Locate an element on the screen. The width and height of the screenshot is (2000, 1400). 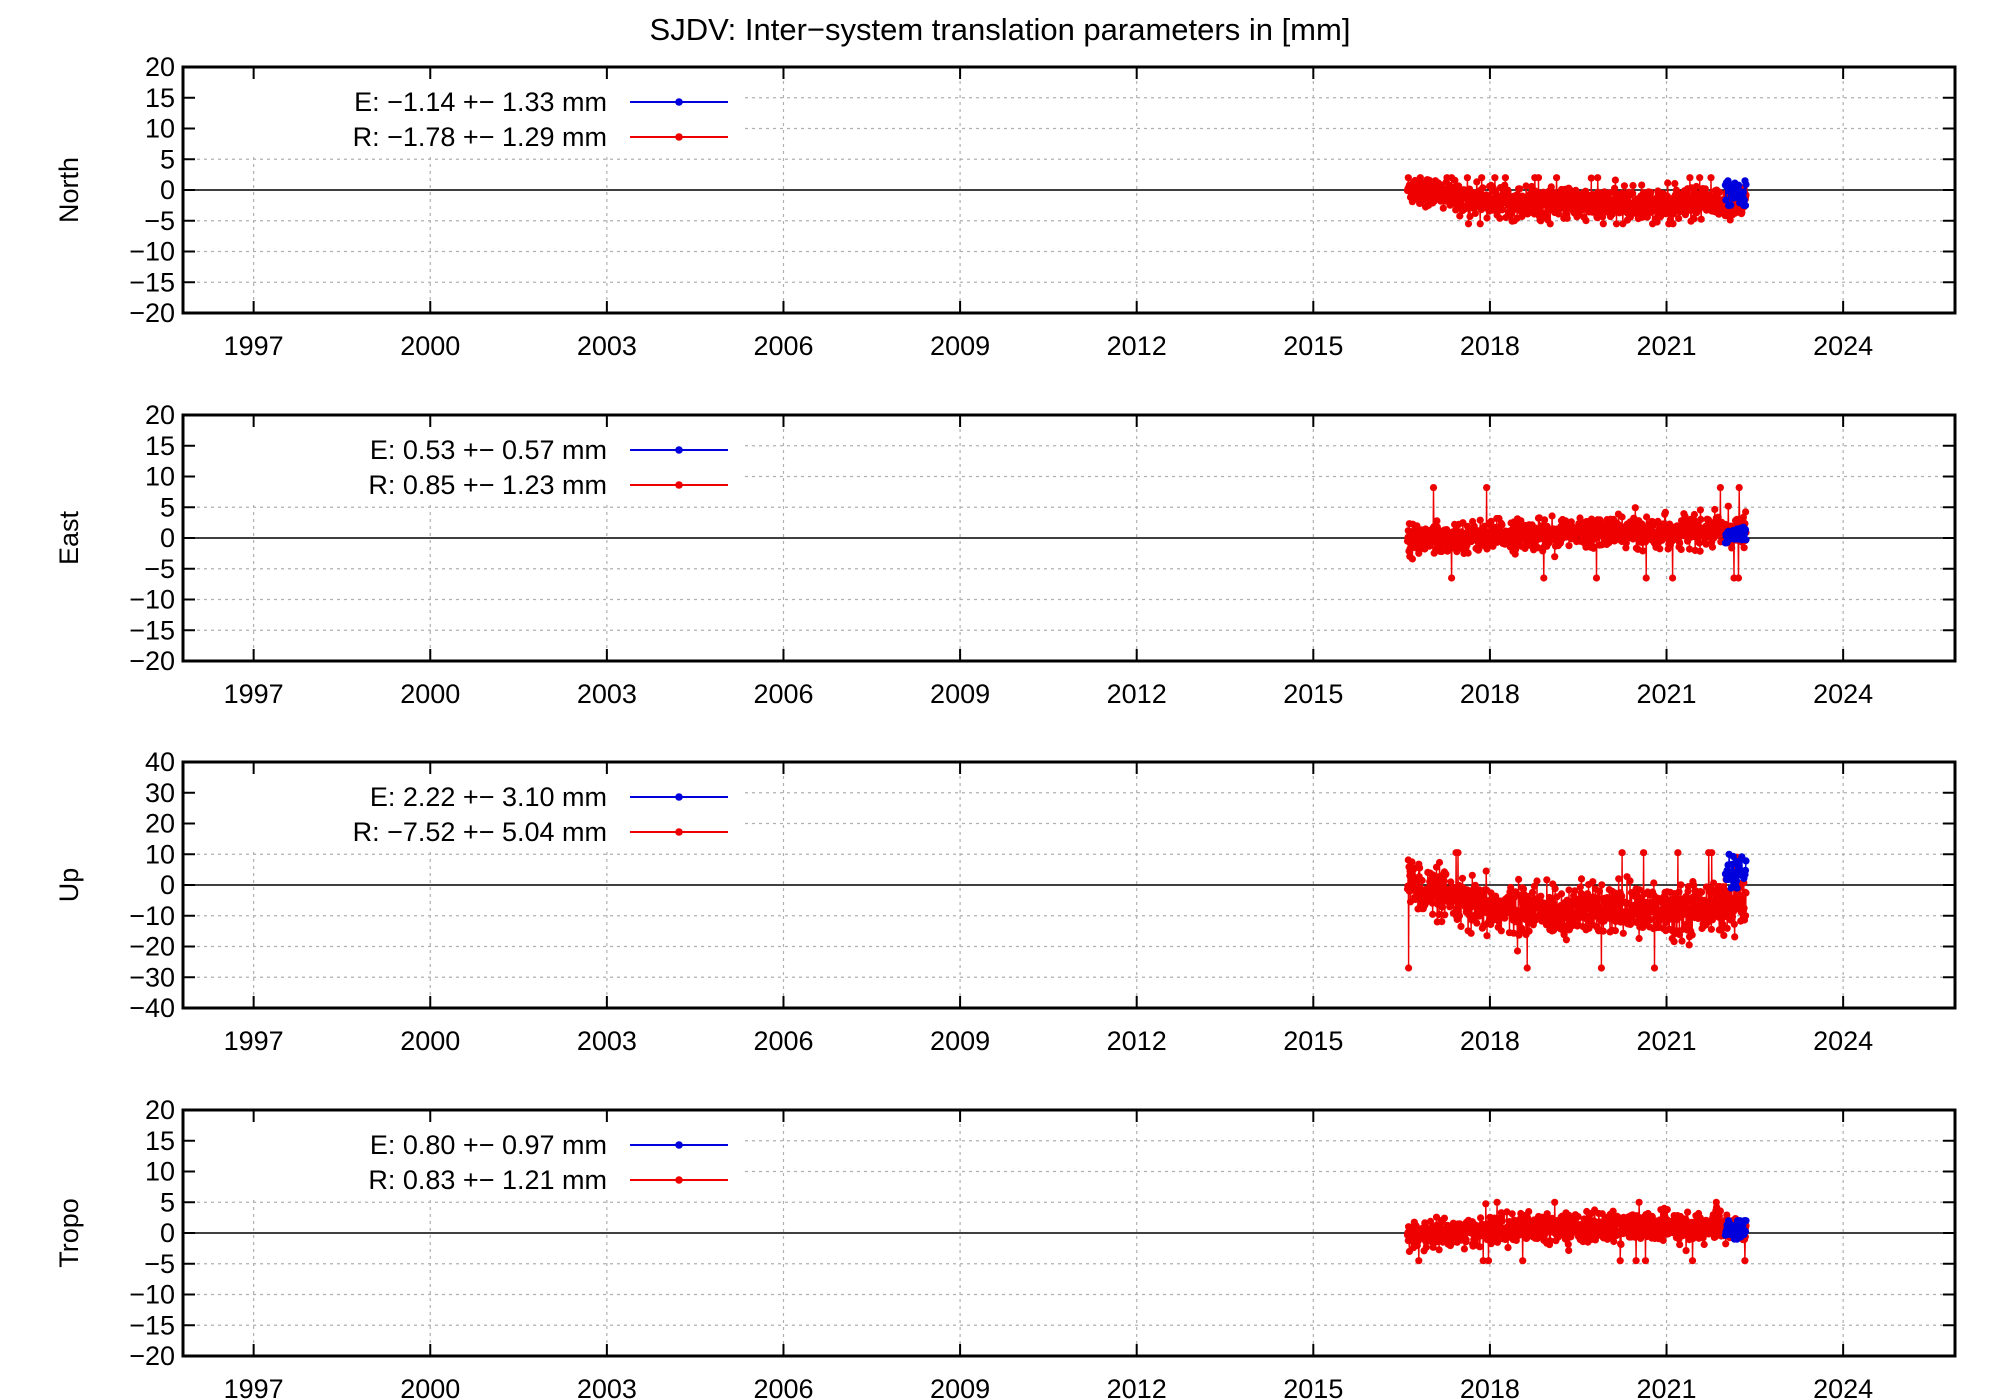
legend-label: E: 0.80 +− 0.97 mm is located at coordinates (488, 1145).